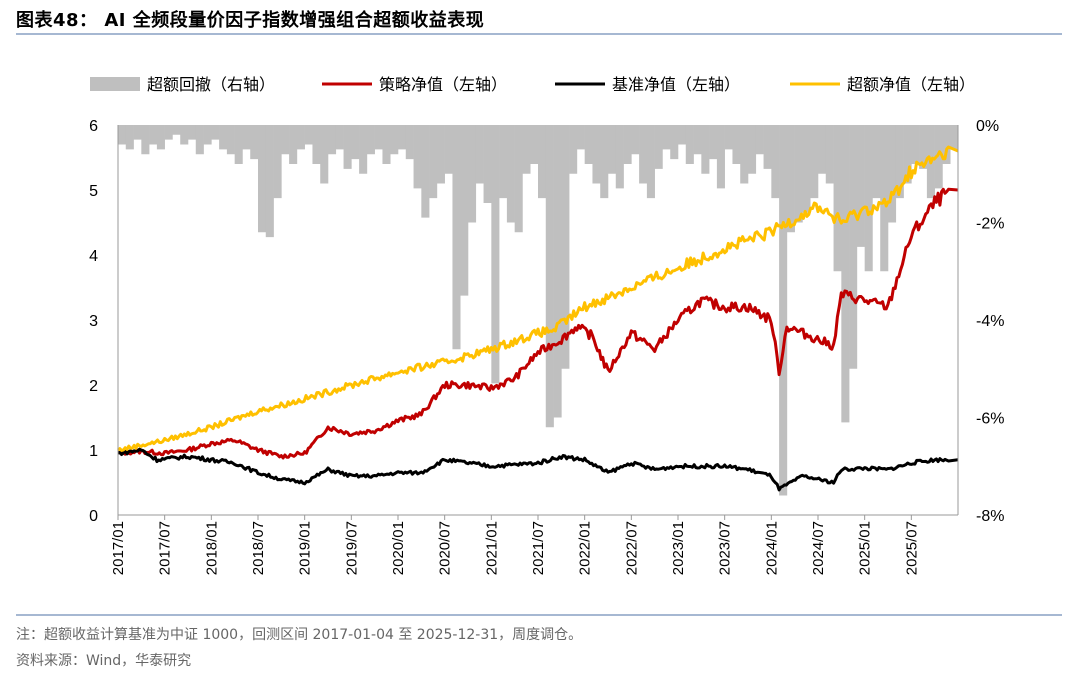 The width and height of the screenshot is (1080, 677). Describe the element at coordinates (250, 20) in the screenshot. I see `figure-title: 图表48： AI 全频段量价因子指数增强组合超额收益表现` at that location.